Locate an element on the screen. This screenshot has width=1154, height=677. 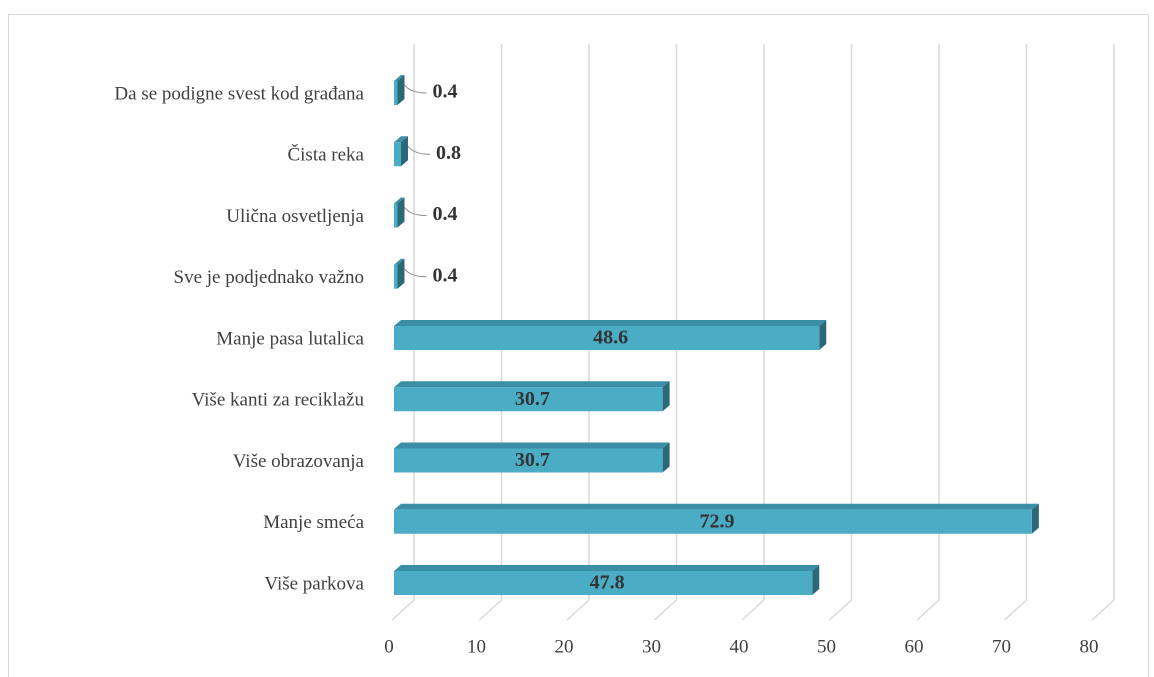
y-tick-label: Manje smeća is located at coordinates (313, 522).